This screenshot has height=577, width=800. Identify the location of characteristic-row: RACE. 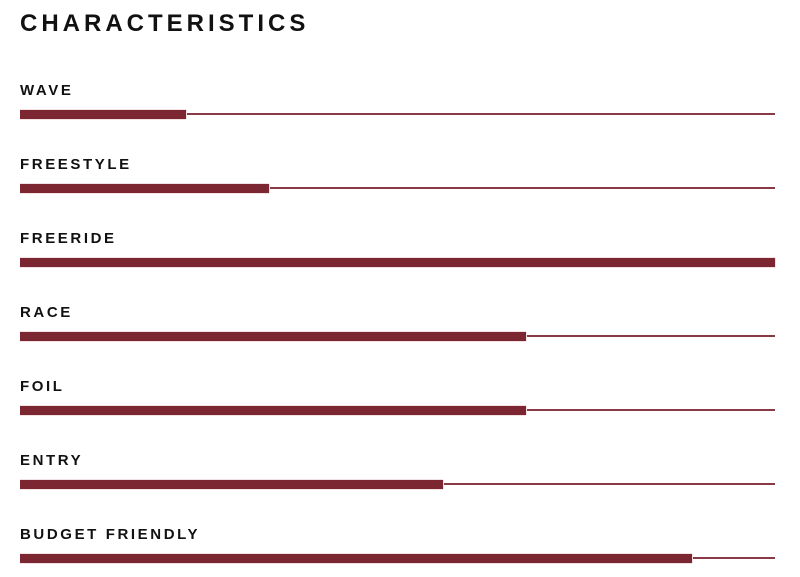
(397, 322).